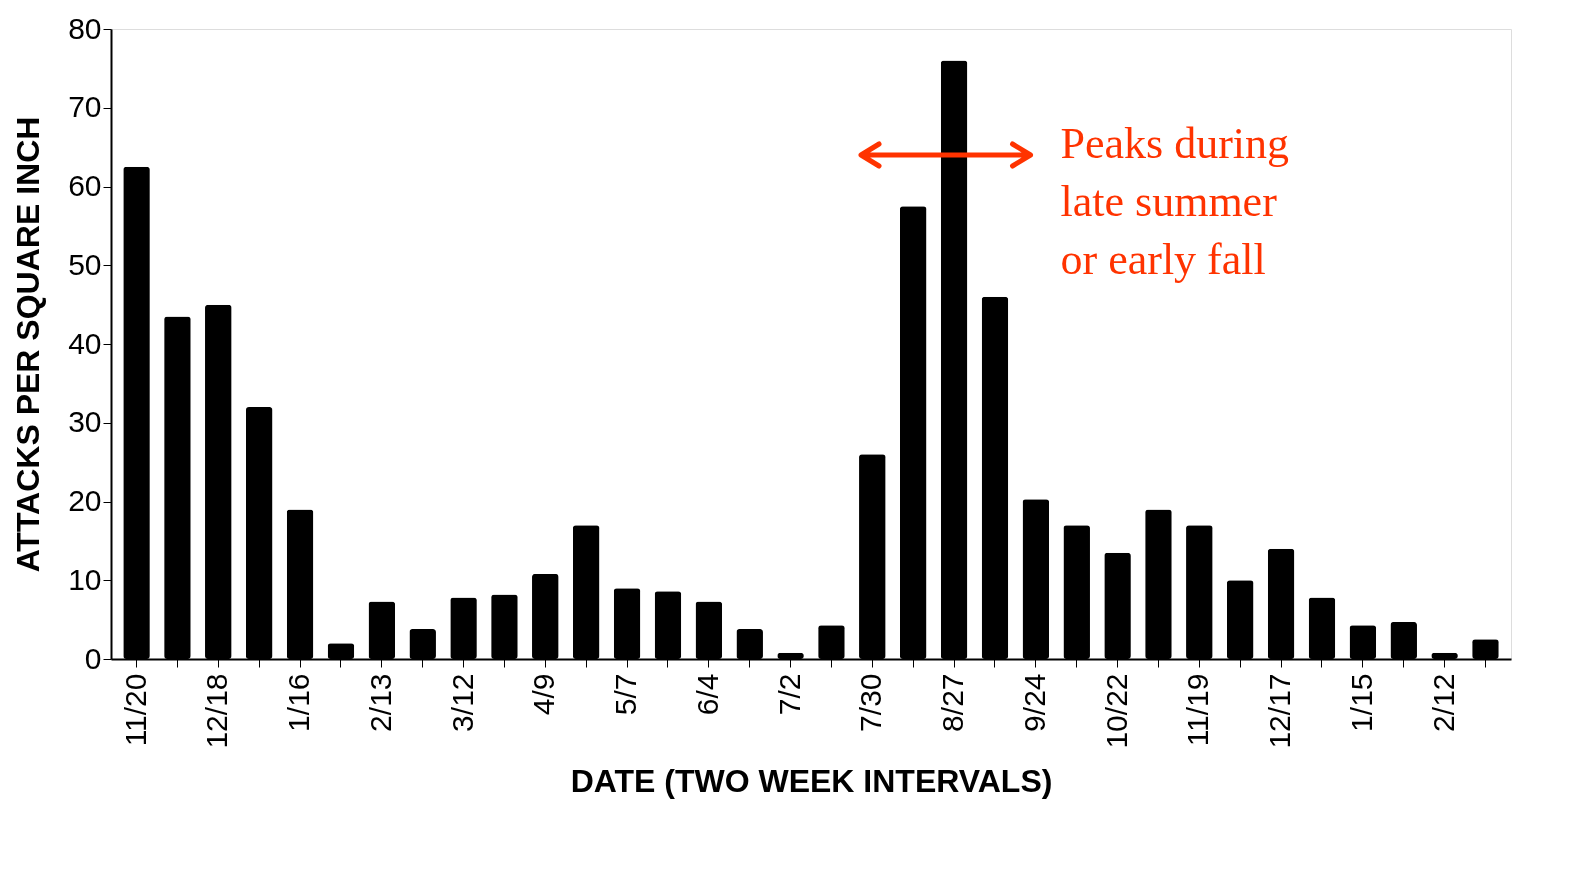 This screenshot has width=1573, height=869. I want to click on x-tick-label: 5/7, so click(626, 694).